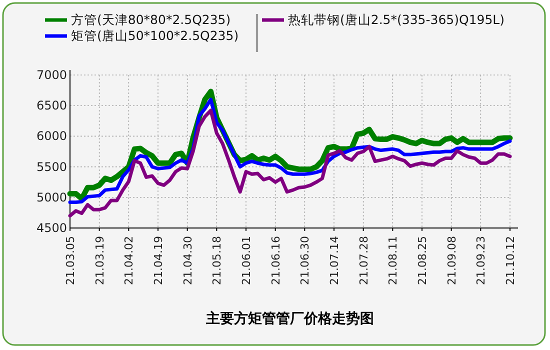 This screenshot has width=550, height=350. What do you see at coordinates (217, 260) in the screenshot?
I see `x-tick-label: 21.05.18` at bounding box center [217, 260].